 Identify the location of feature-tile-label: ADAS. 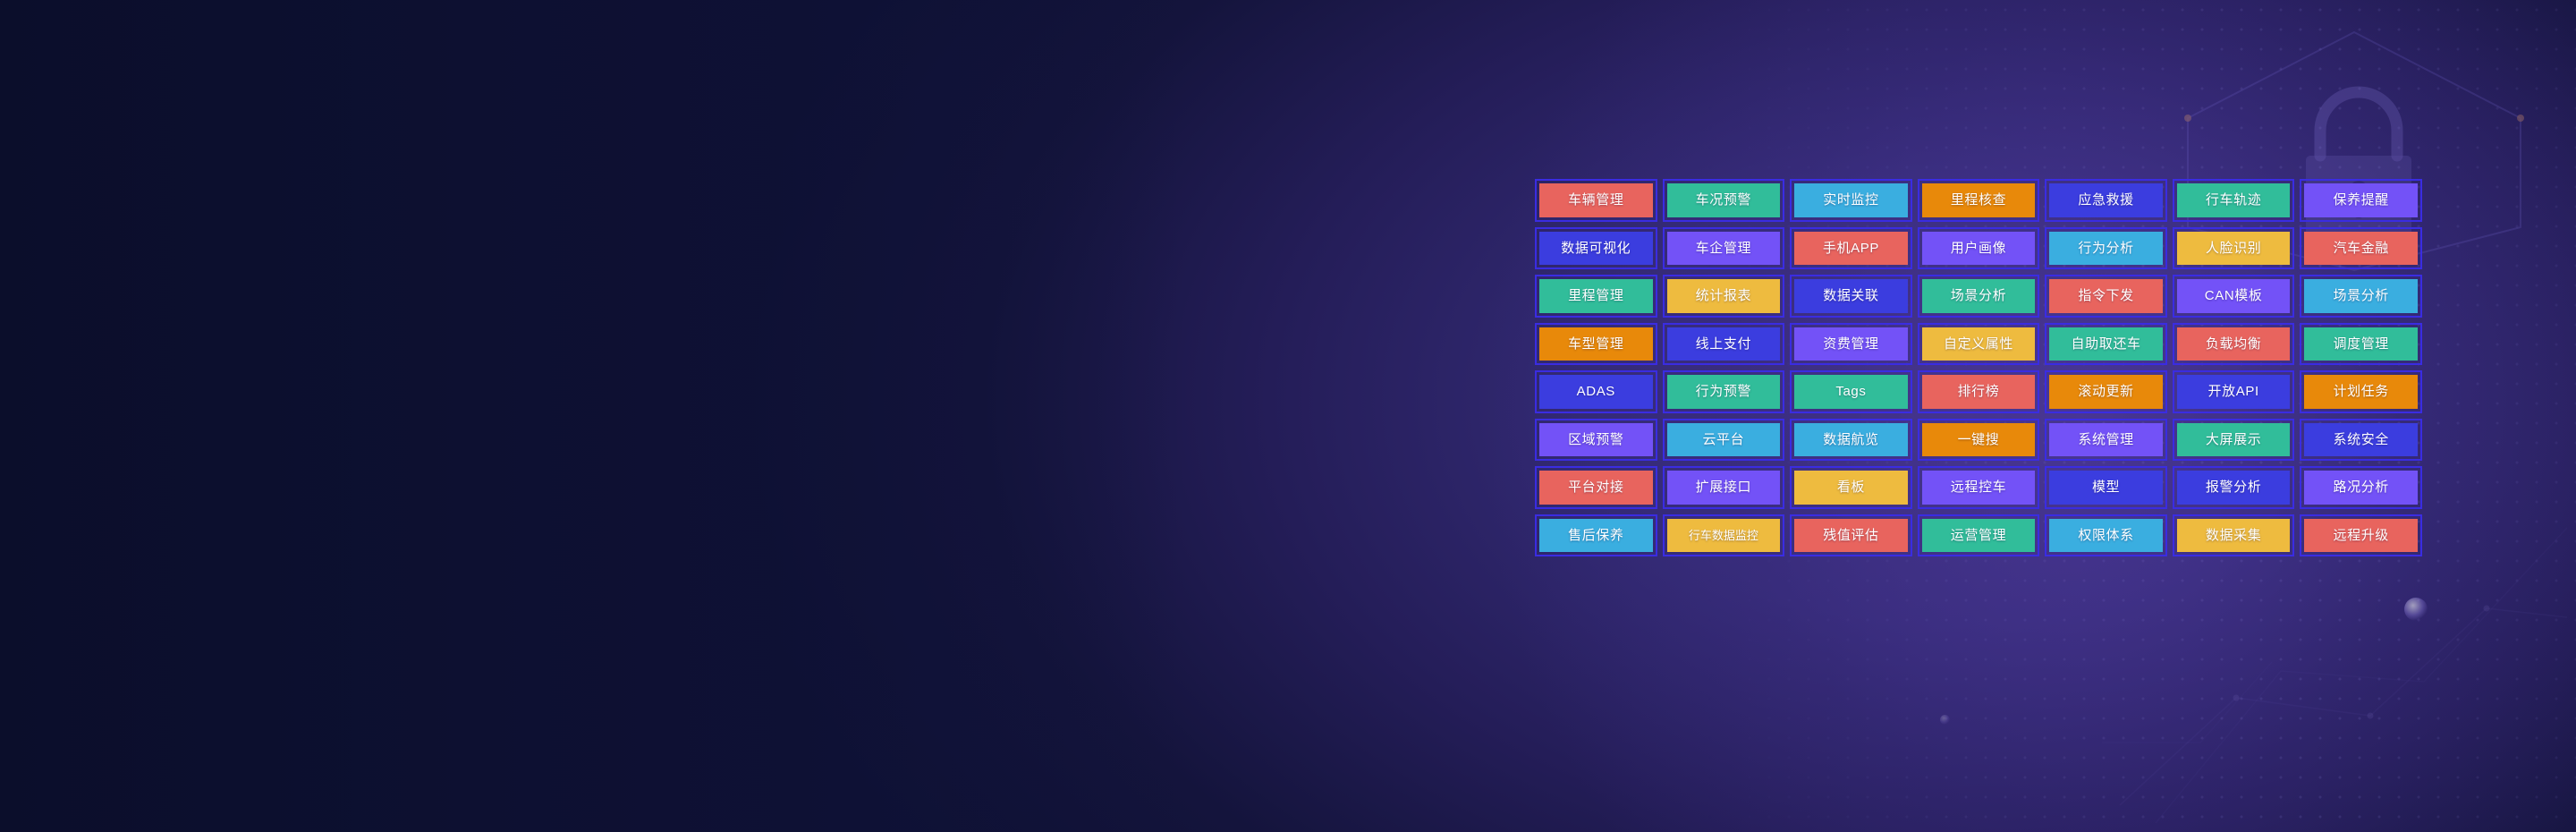
(1596, 392).